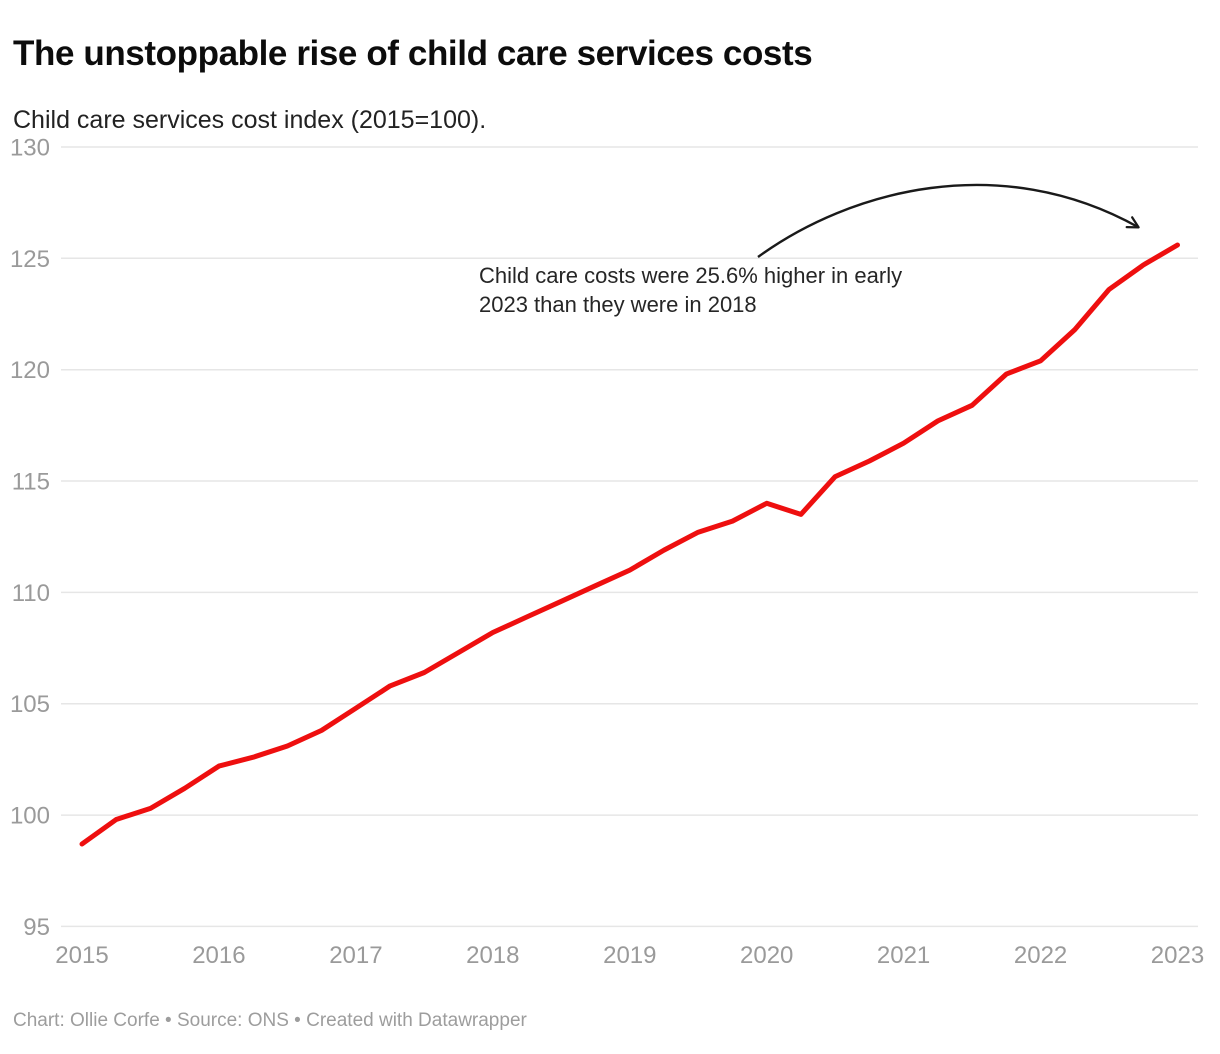 The image size is (1220, 1054). I want to click on x-tick-label: 2018, so click(492, 955).